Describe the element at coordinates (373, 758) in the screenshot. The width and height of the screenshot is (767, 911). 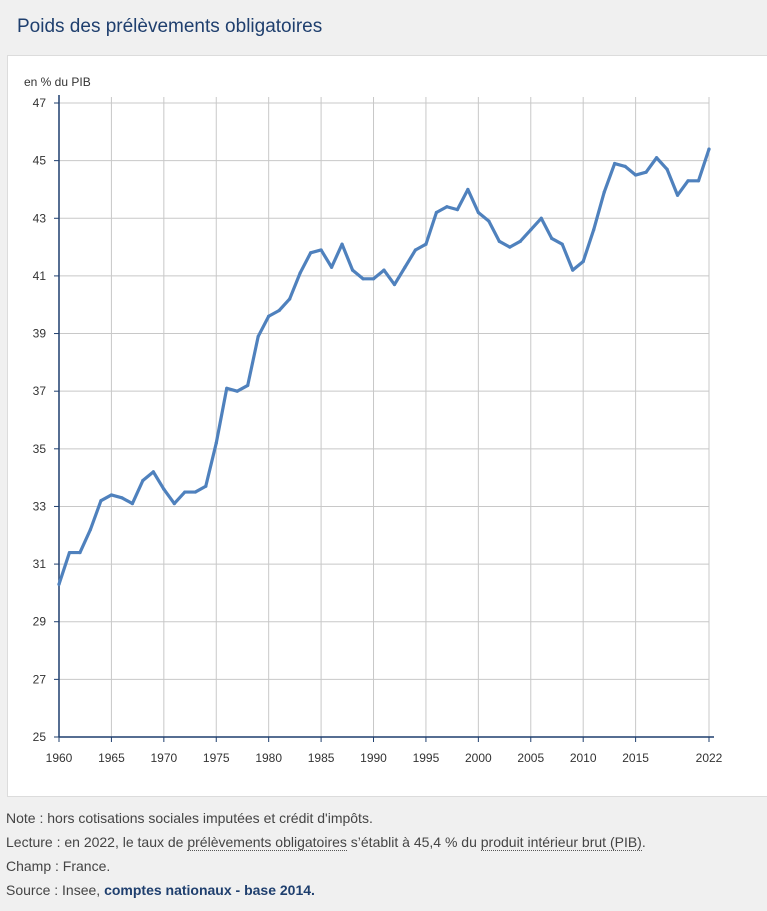
I see `x-tick-label: 1990` at that location.